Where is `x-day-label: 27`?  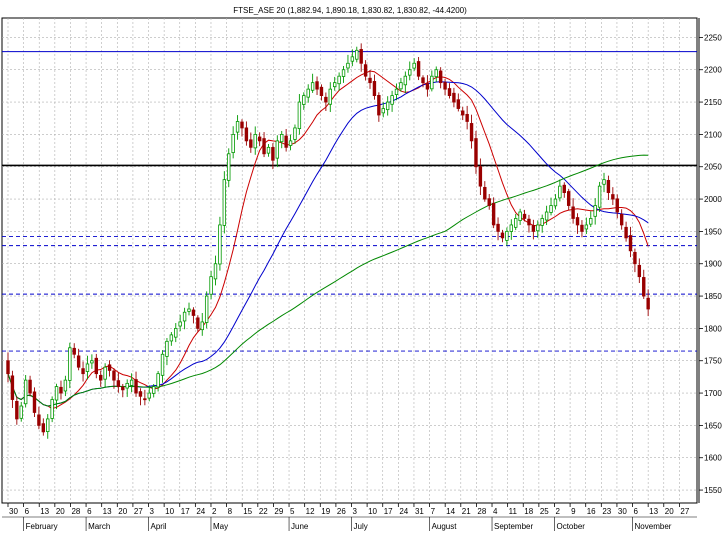 x-day-label: 27 is located at coordinates (138, 511).